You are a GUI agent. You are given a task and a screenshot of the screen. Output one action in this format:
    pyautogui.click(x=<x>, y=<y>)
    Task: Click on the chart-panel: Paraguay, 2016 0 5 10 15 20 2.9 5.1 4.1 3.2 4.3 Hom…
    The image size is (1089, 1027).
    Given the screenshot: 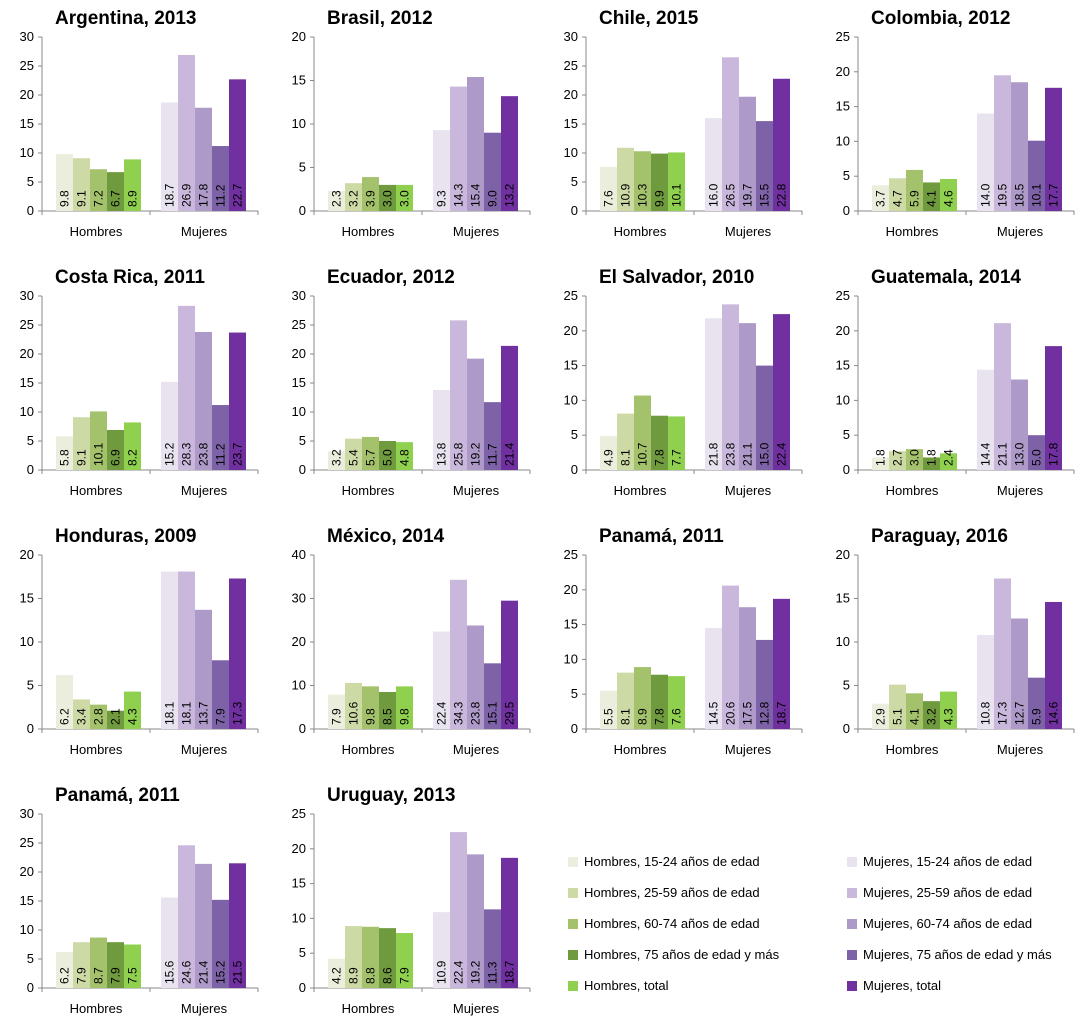 What is the action you would take?
    pyautogui.click(x=946, y=643)
    